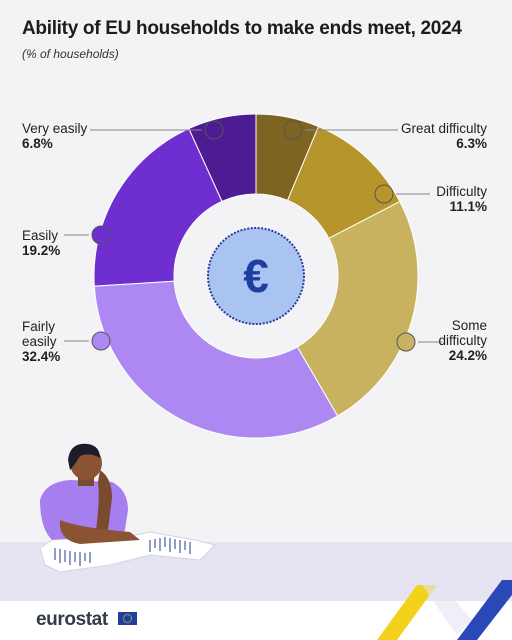 This screenshot has height=640, width=512. I want to click on category-label-3: Fairly, so click(38, 326).